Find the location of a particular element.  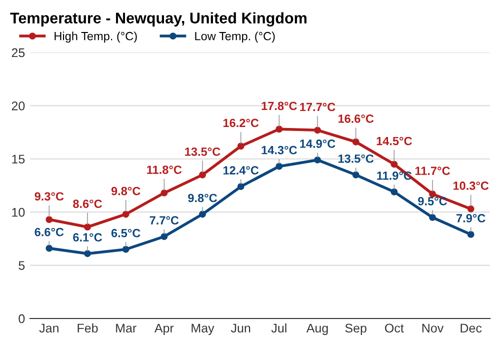

data-label: 12.4°C is located at coordinates (241, 170).